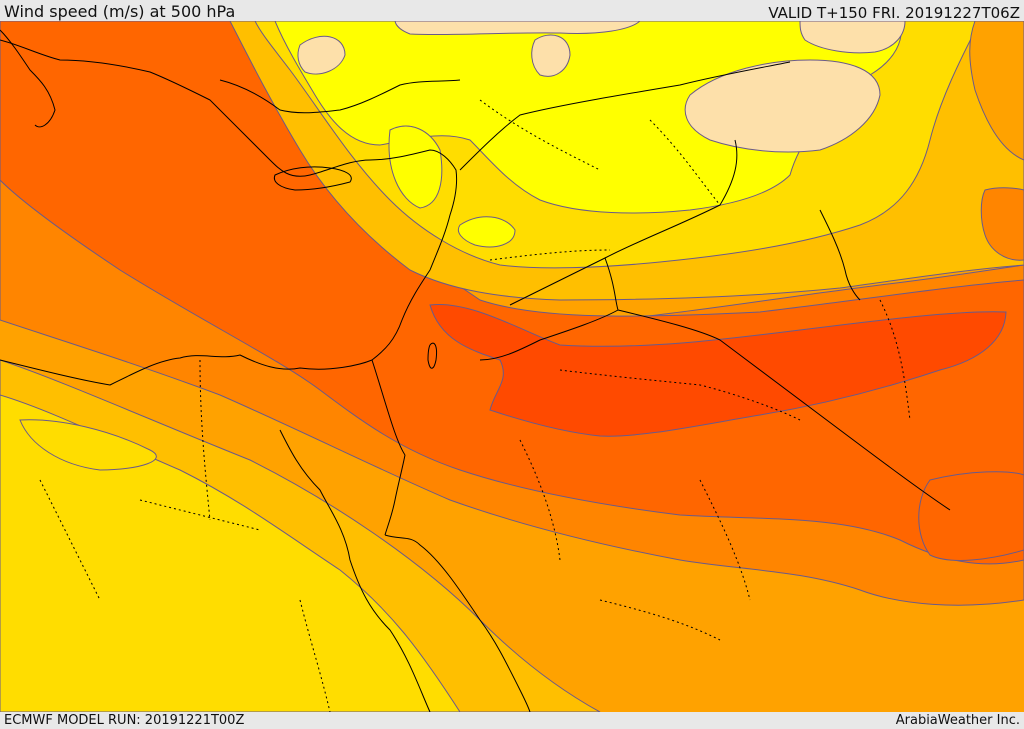 This screenshot has height=729, width=1024. Describe the element at coordinates (671, 199) in the screenshot. I see `jordan-iraq-border` at that location.